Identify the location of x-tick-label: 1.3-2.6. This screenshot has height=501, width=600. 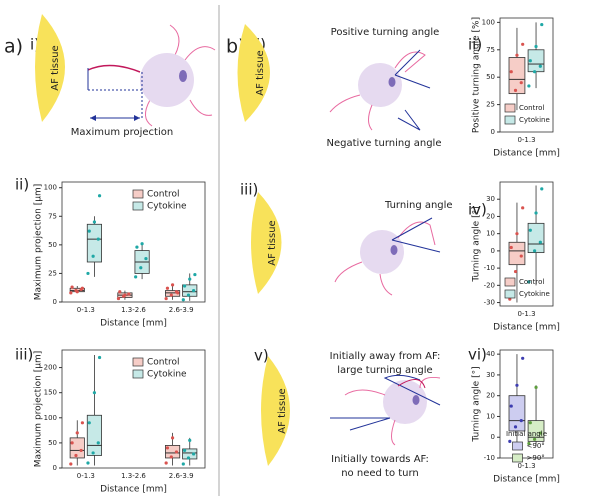
(133, 476).